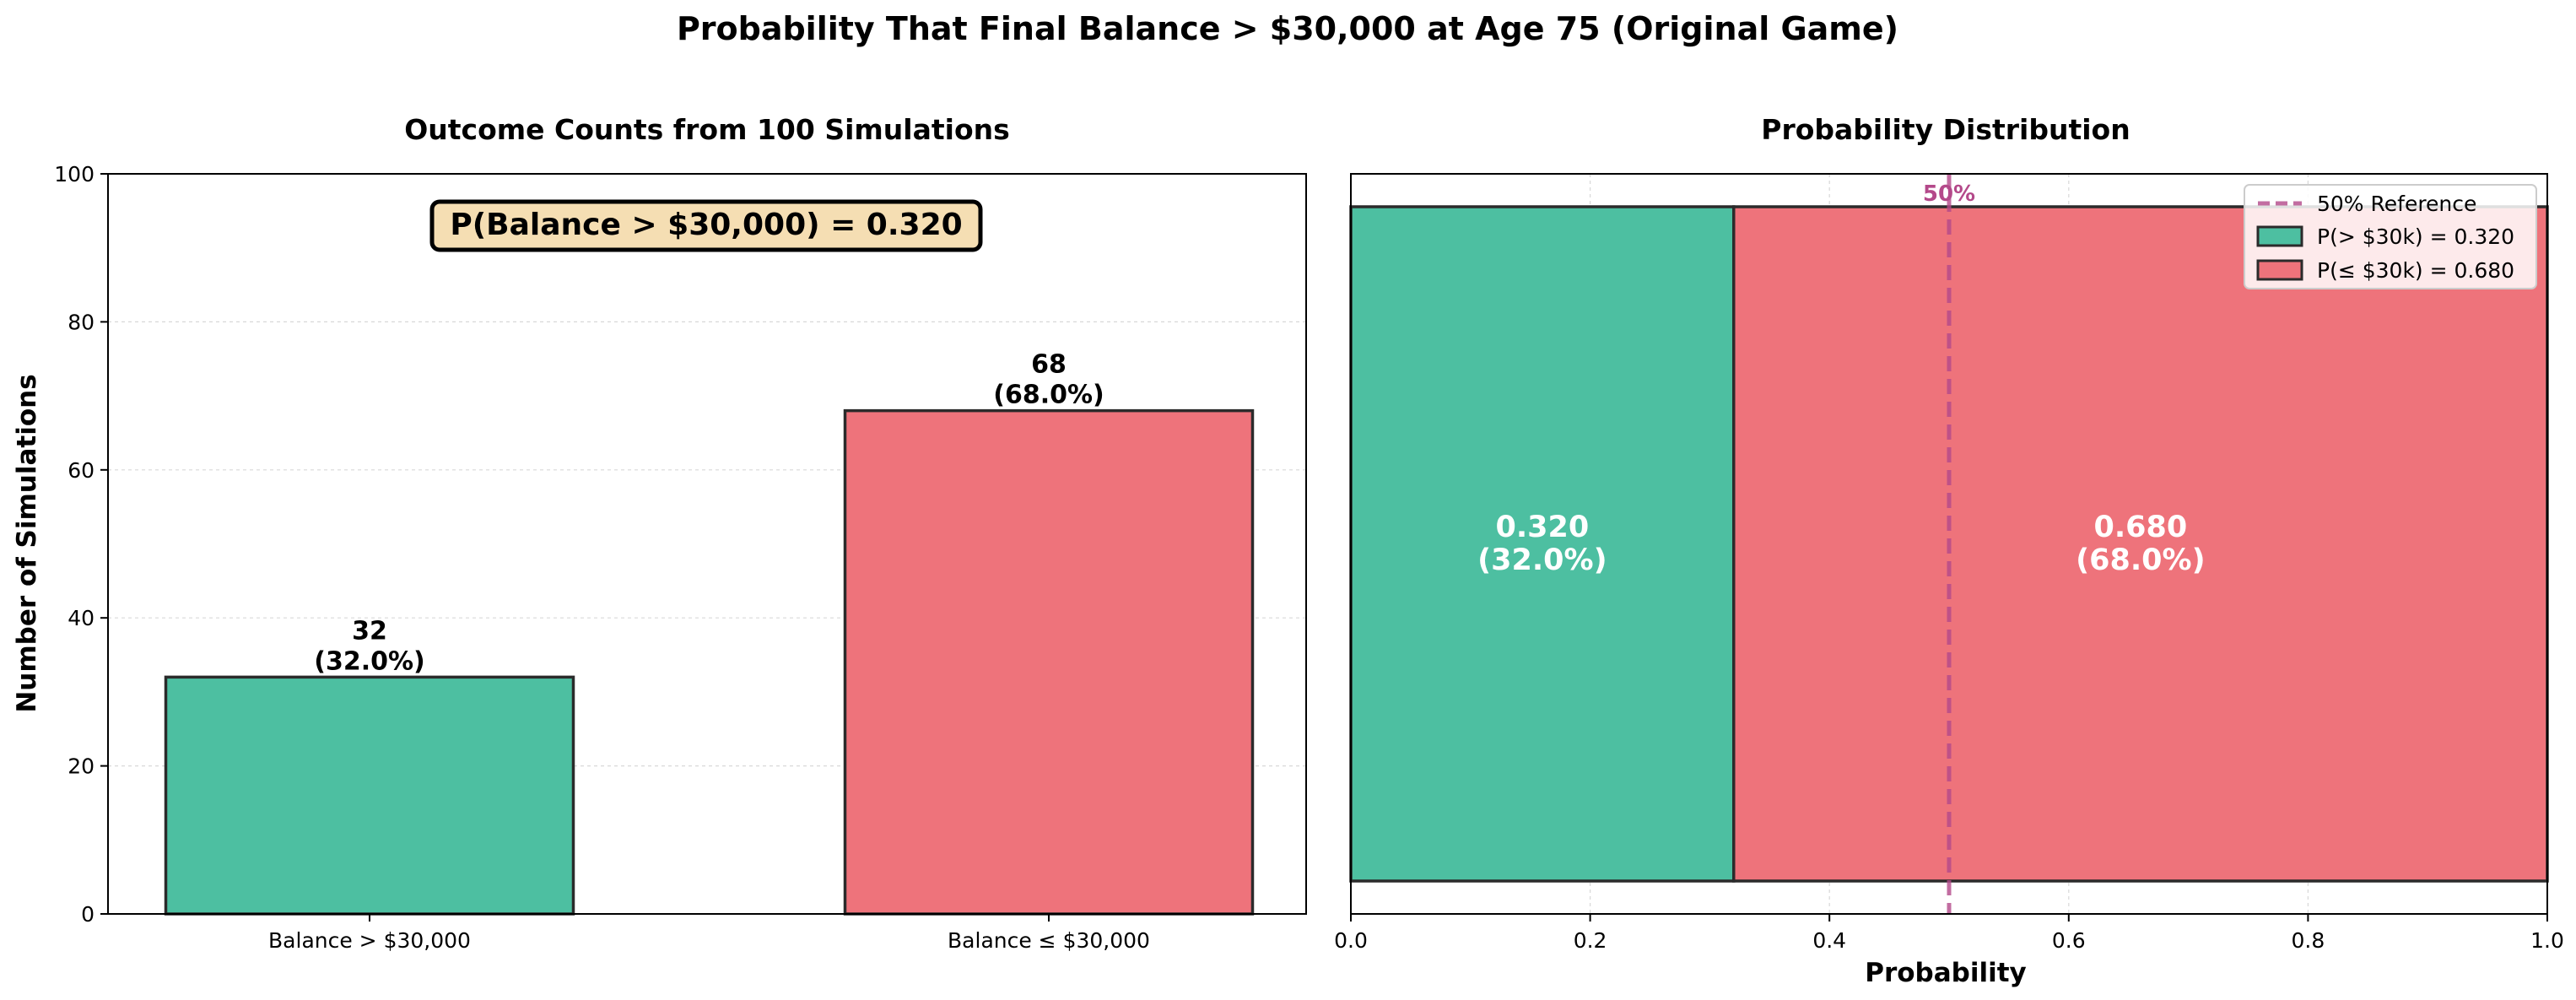 The width and height of the screenshot is (2576, 1000). What do you see at coordinates (2308, 941) in the screenshot?
I see `x-tick-label: 0.8` at bounding box center [2308, 941].